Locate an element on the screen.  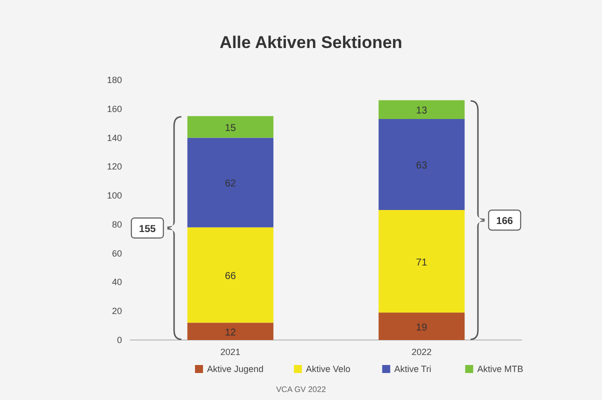
data-label: 66 is located at coordinates (230, 276).